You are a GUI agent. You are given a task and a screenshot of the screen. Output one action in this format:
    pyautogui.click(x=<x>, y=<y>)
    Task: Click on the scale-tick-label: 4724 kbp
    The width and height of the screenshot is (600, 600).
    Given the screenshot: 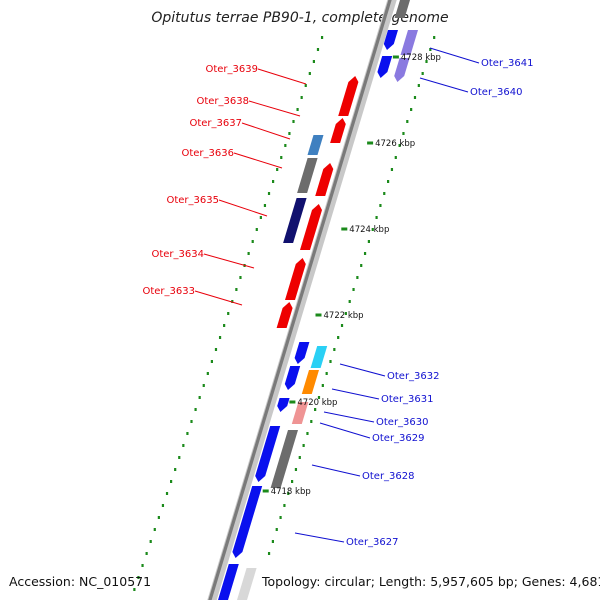 What is the action you would take?
    pyautogui.click(x=369, y=230)
    